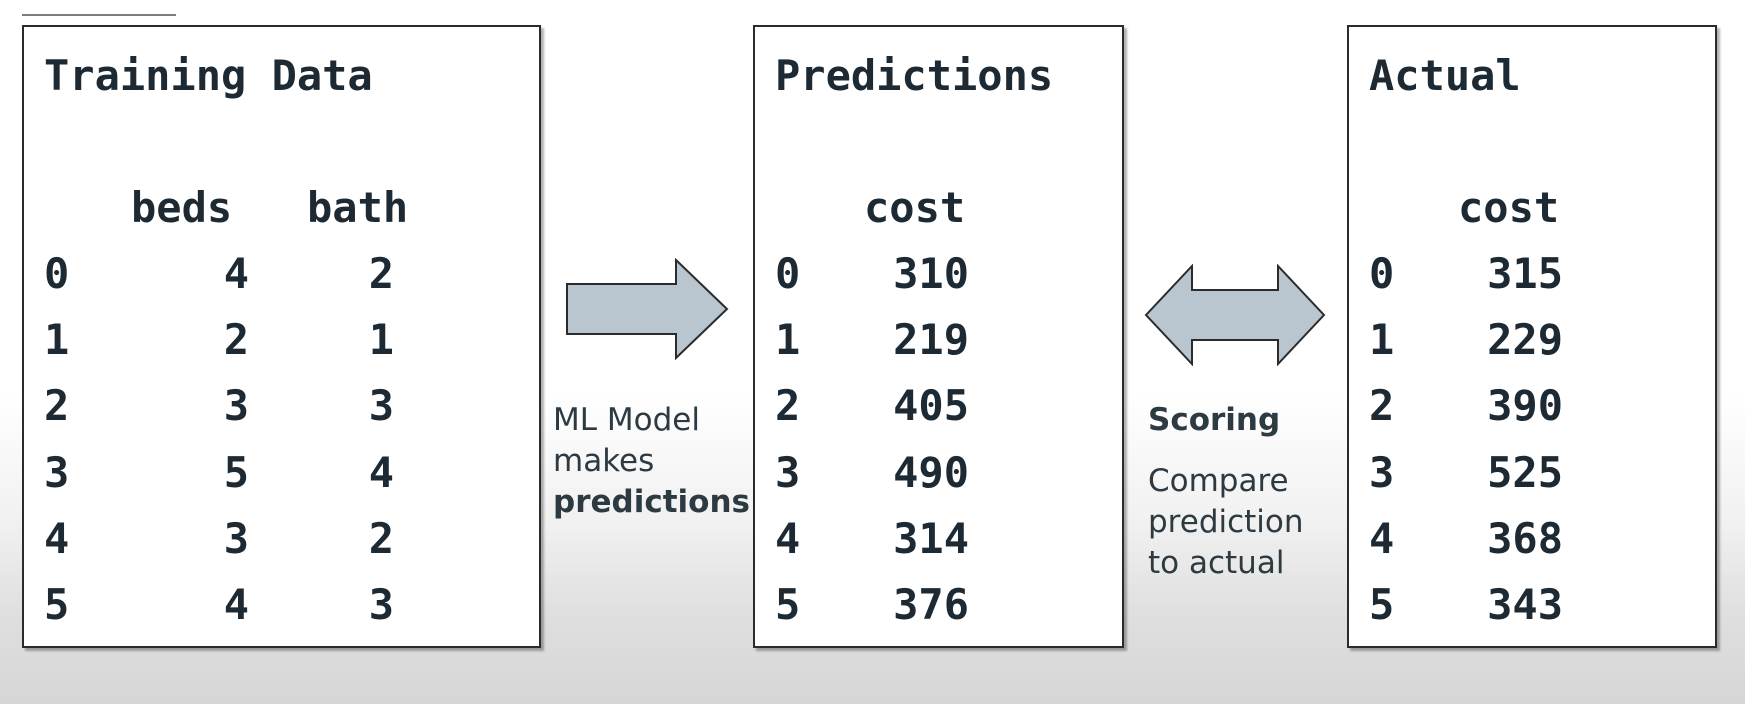  I want to click on actual-cost-cell: 390, so click(1525, 405).